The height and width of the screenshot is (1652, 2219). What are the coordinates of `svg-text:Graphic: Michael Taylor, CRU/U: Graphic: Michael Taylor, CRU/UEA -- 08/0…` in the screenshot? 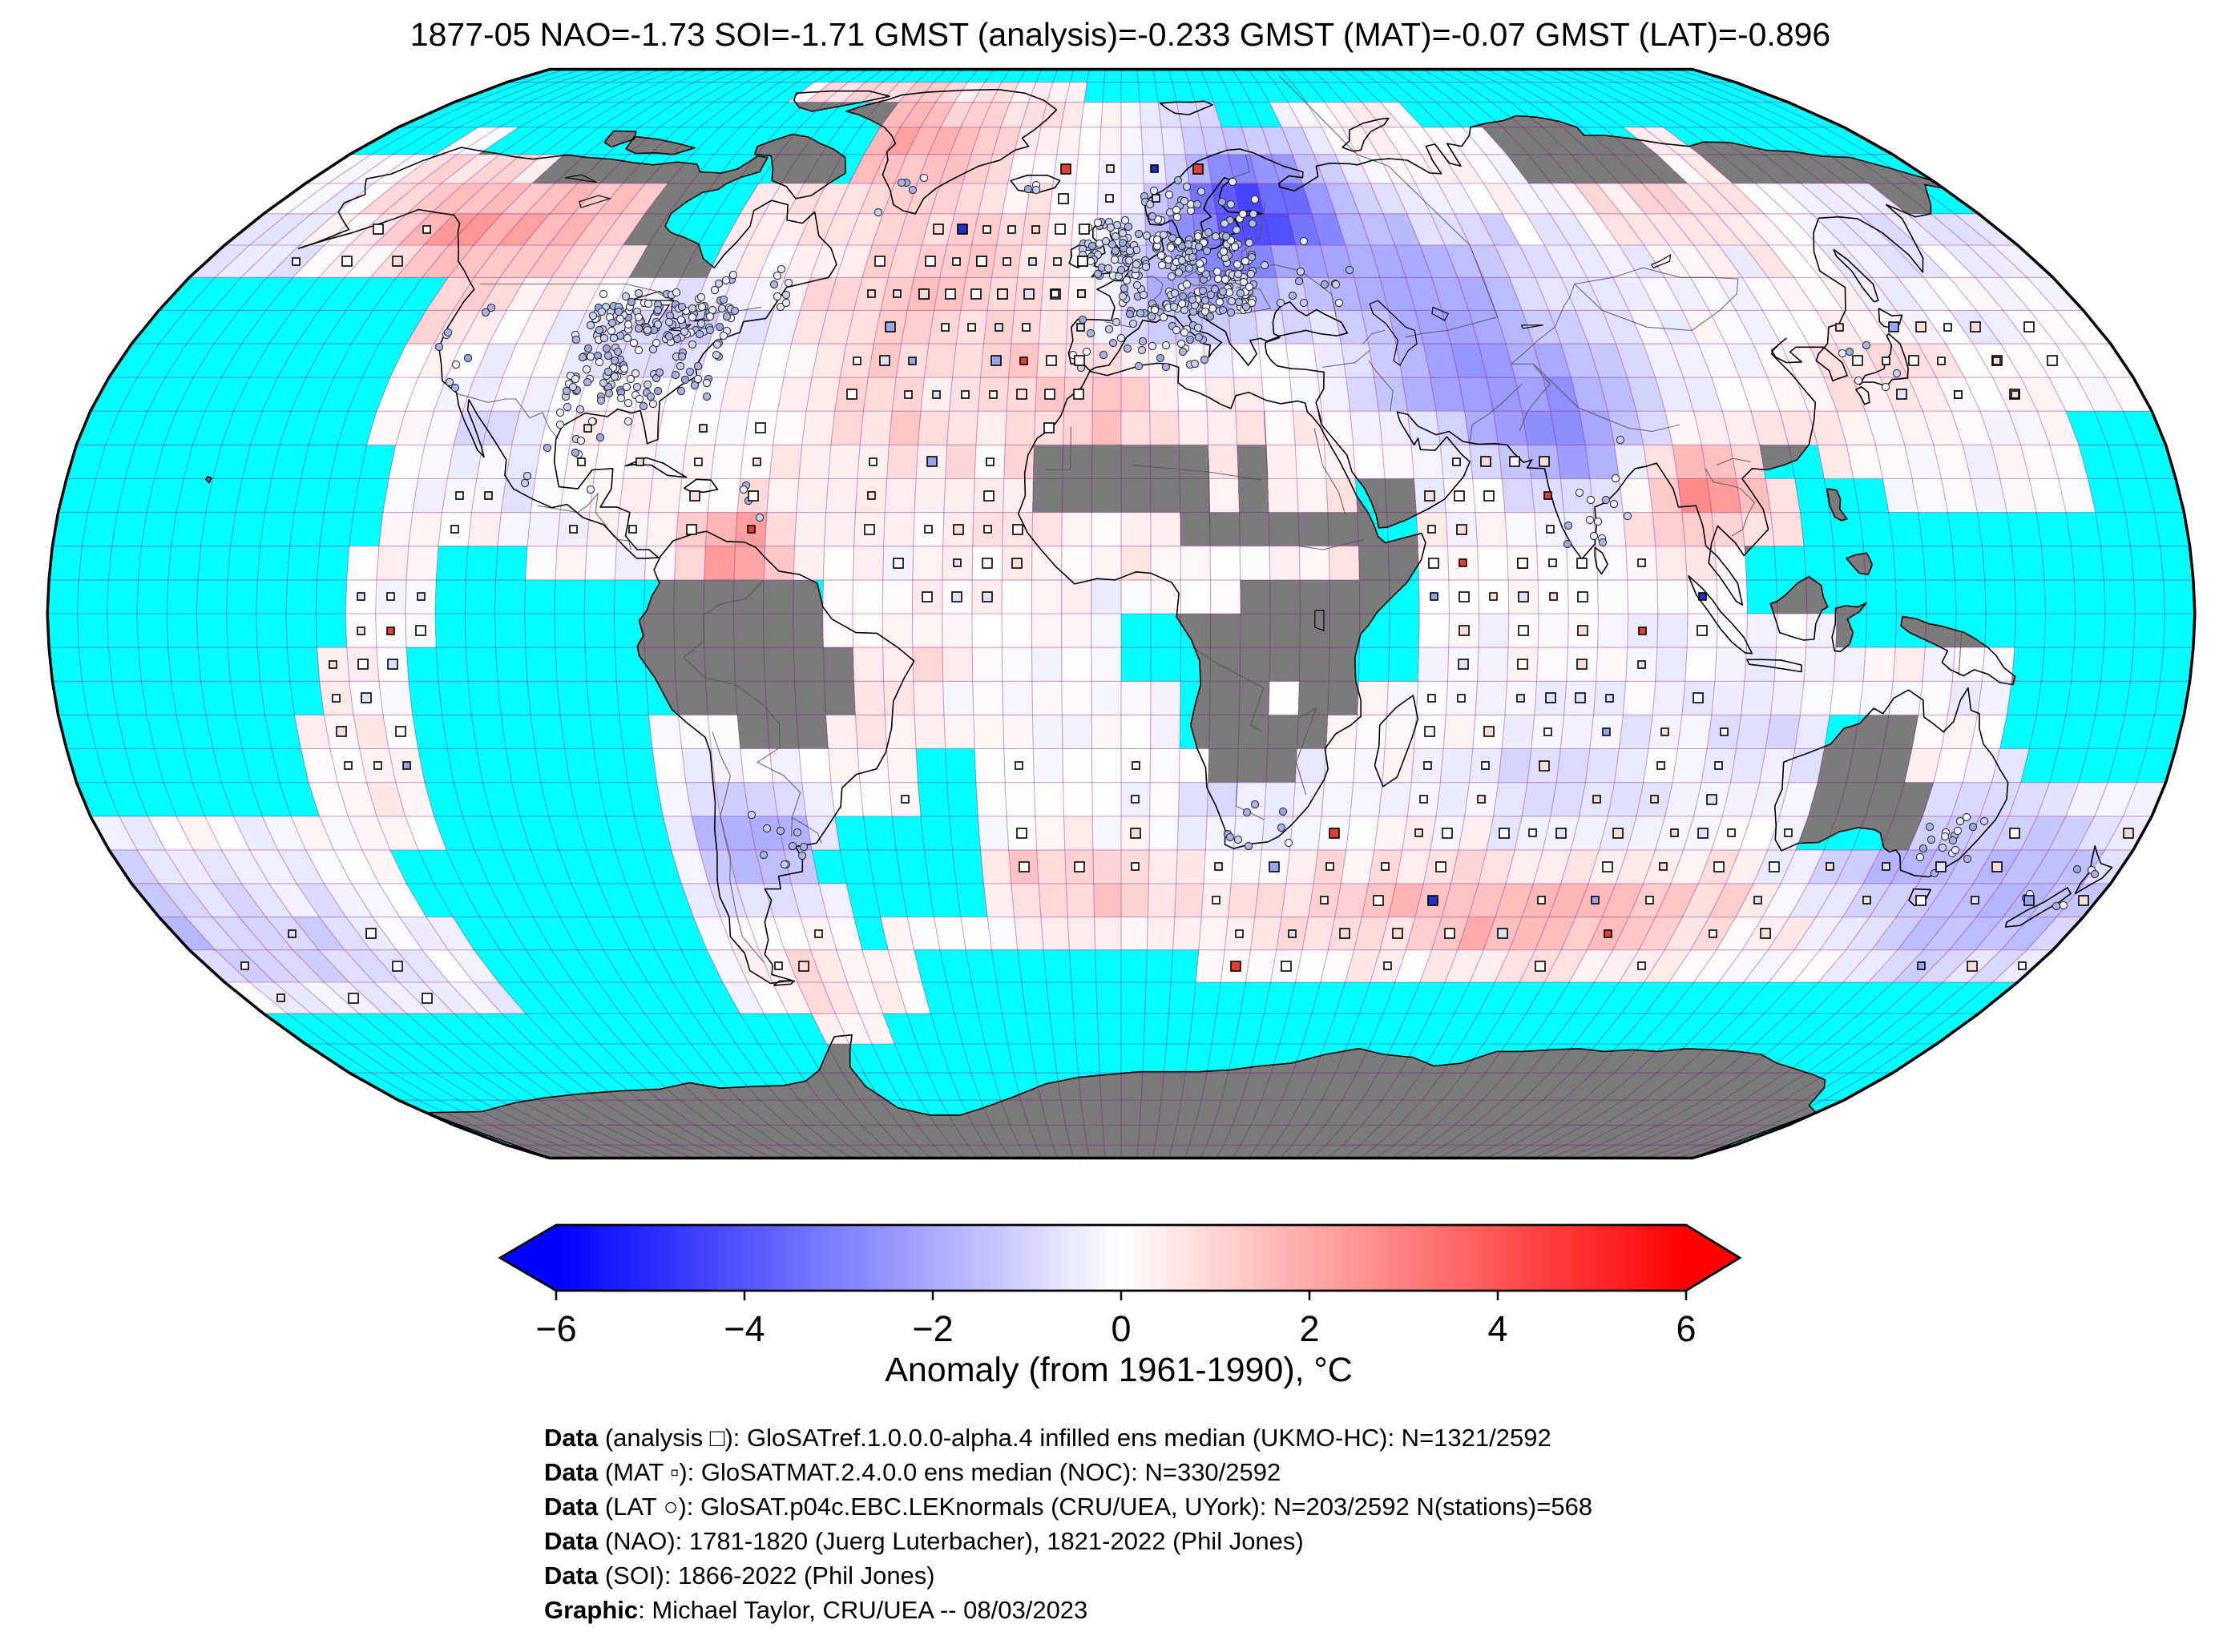 It's located at (816, 1610).